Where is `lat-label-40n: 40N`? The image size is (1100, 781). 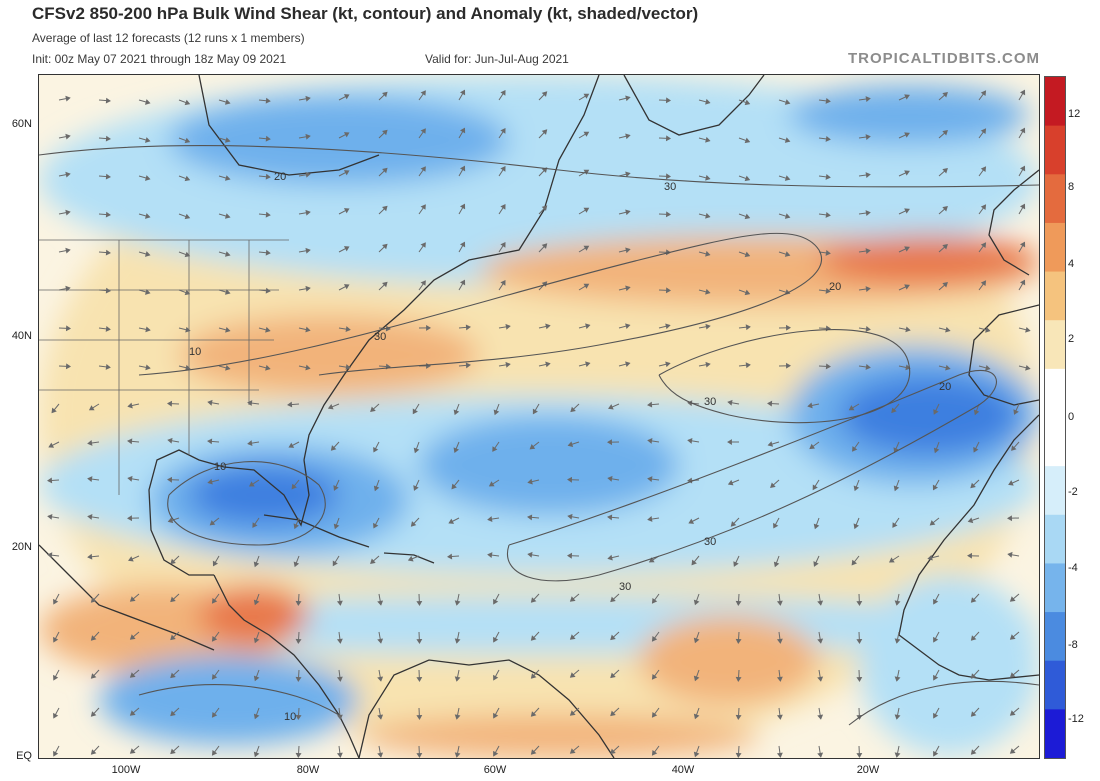 lat-label-40n: 40N is located at coordinates (21, 336).